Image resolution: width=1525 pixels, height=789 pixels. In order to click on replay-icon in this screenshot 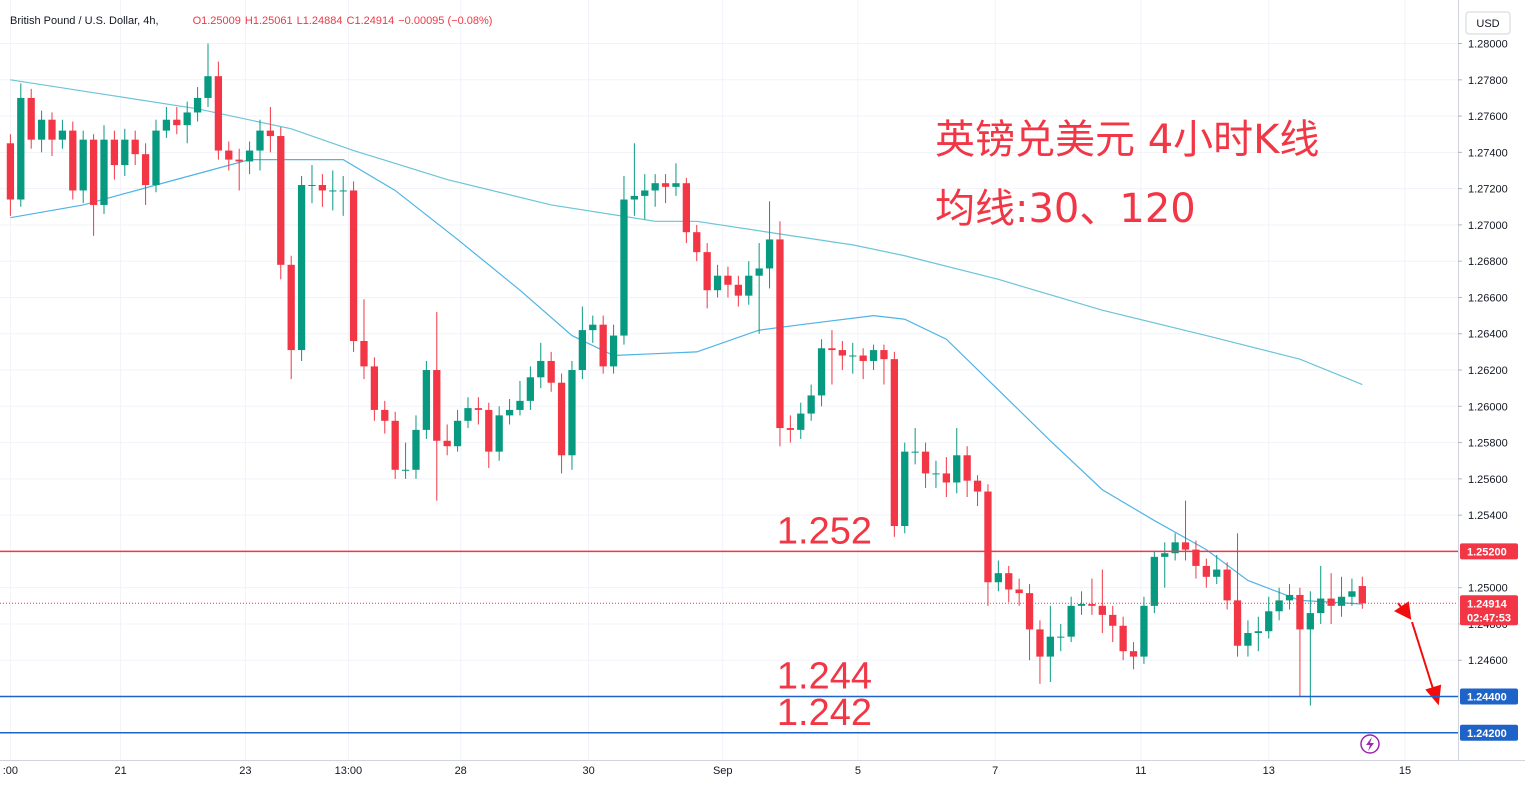, I will do `click(1370, 744)`.